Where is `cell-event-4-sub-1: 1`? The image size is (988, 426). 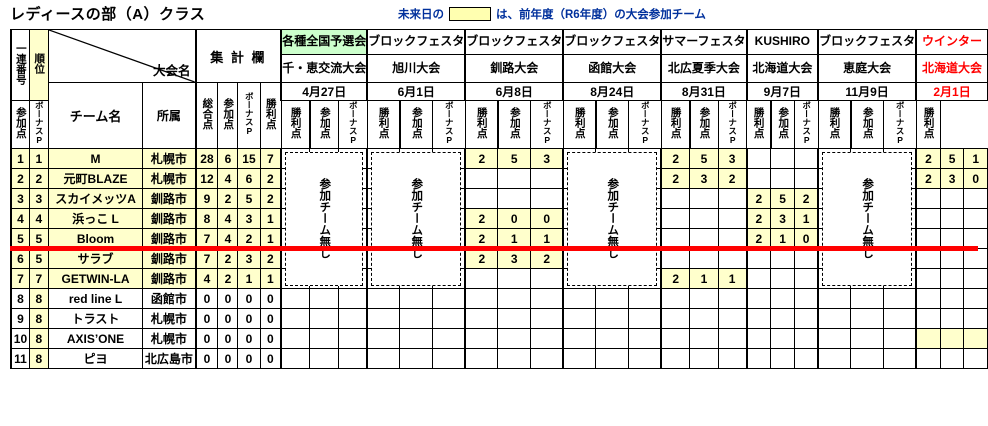
cell-event-4-sub-1: 1 is located at coordinates (704, 278).